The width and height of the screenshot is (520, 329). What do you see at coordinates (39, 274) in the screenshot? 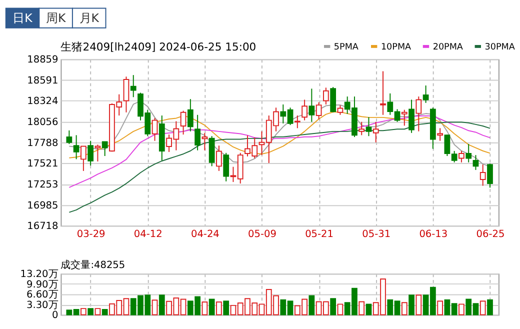
I see `y-tick-label: 13.20万` at bounding box center [39, 274].